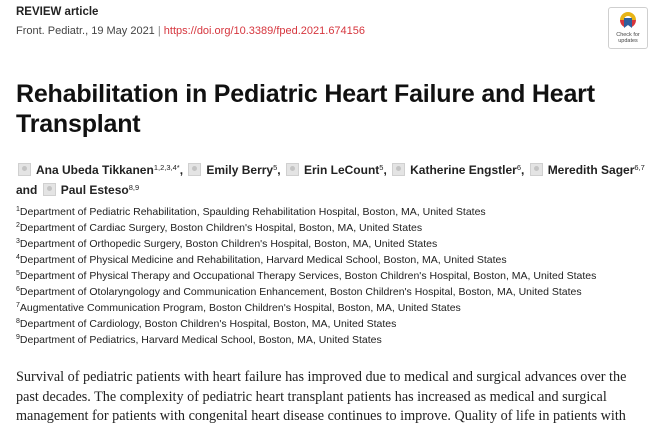 This screenshot has width=660, height=432. I want to click on check-for-updates-badge: Check for updates, so click(628, 28).